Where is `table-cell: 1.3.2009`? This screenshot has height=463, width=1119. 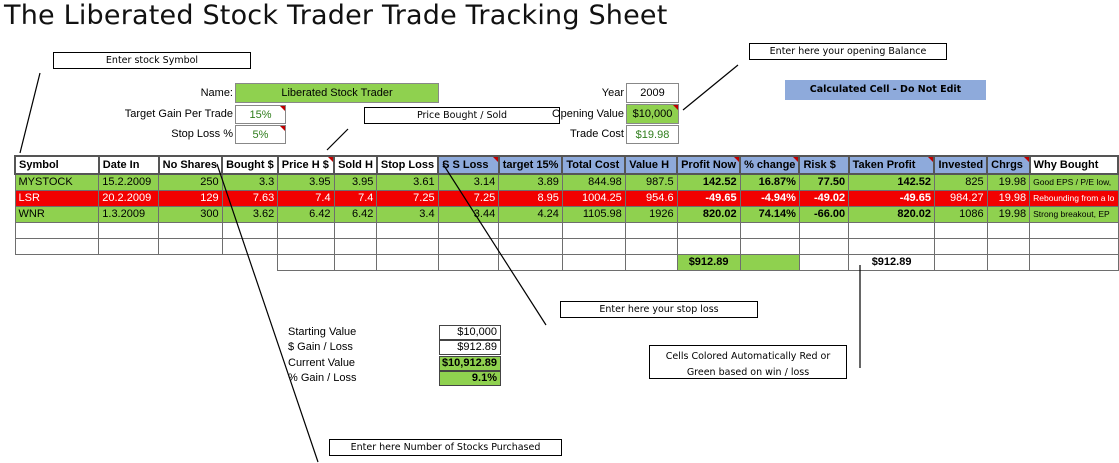
table-cell: 1.3.2009 is located at coordinates (129, 214).